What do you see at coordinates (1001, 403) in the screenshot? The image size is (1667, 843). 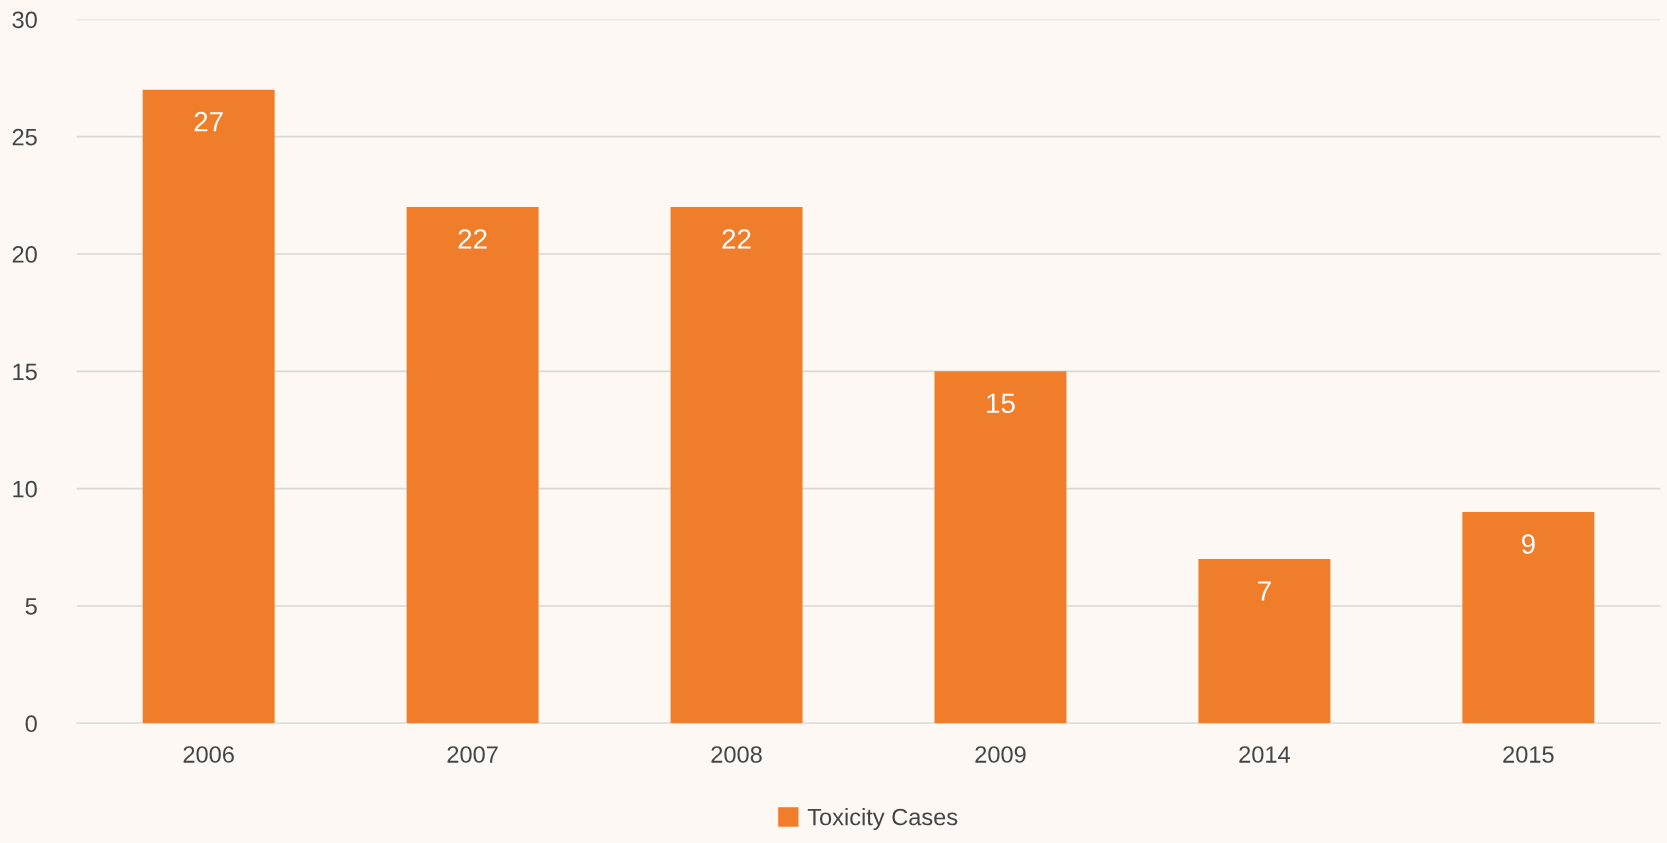 I see `data-label: 15` at bounding box center [1001, 403].